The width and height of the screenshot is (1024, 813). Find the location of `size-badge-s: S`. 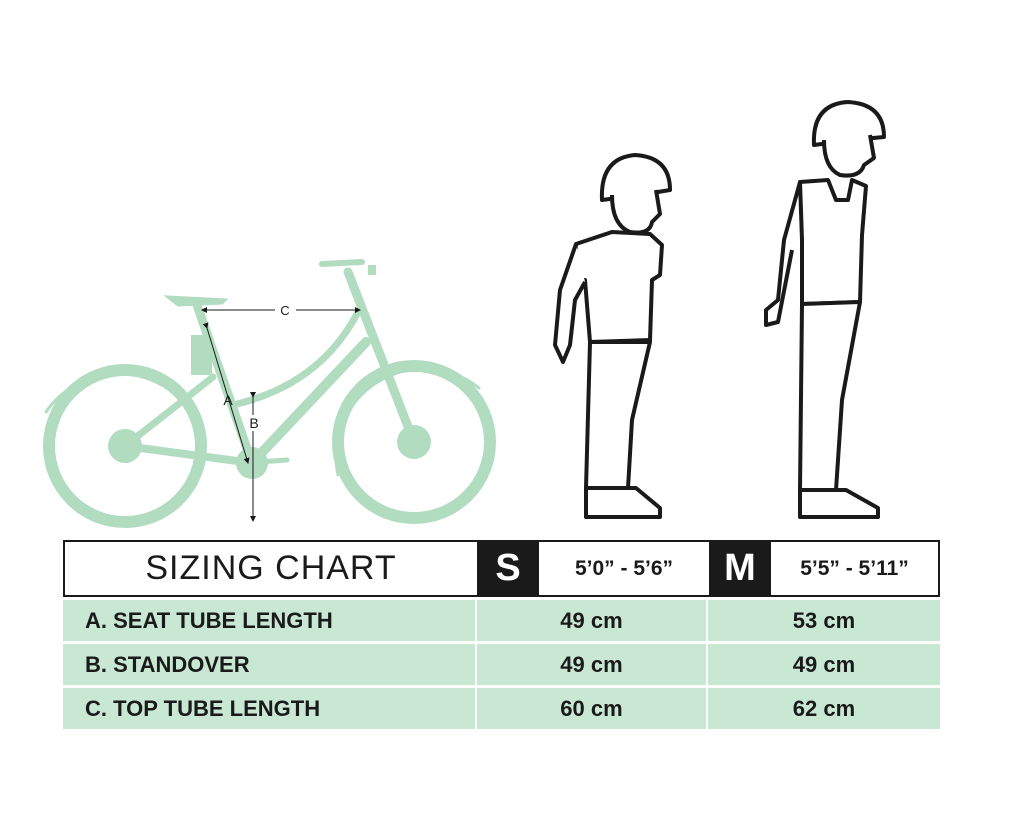

size-badge-s: S is located at coordinates (508, 568).